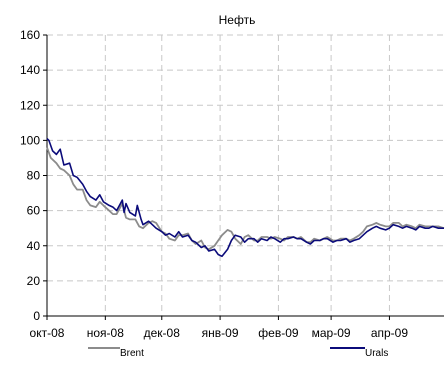 The image size is (447, 381). What do you see at coordinates (30, 35) in the screenshot?
I see `y-tick-label: 160` at bounding box center [30, 35].